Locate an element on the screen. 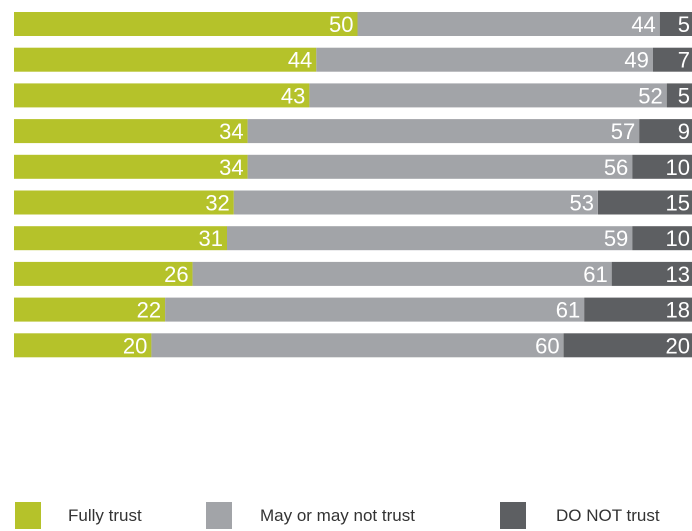 The image size is (692, 531). legend-swatch-fully-trust is located at coordinates (28, 515).